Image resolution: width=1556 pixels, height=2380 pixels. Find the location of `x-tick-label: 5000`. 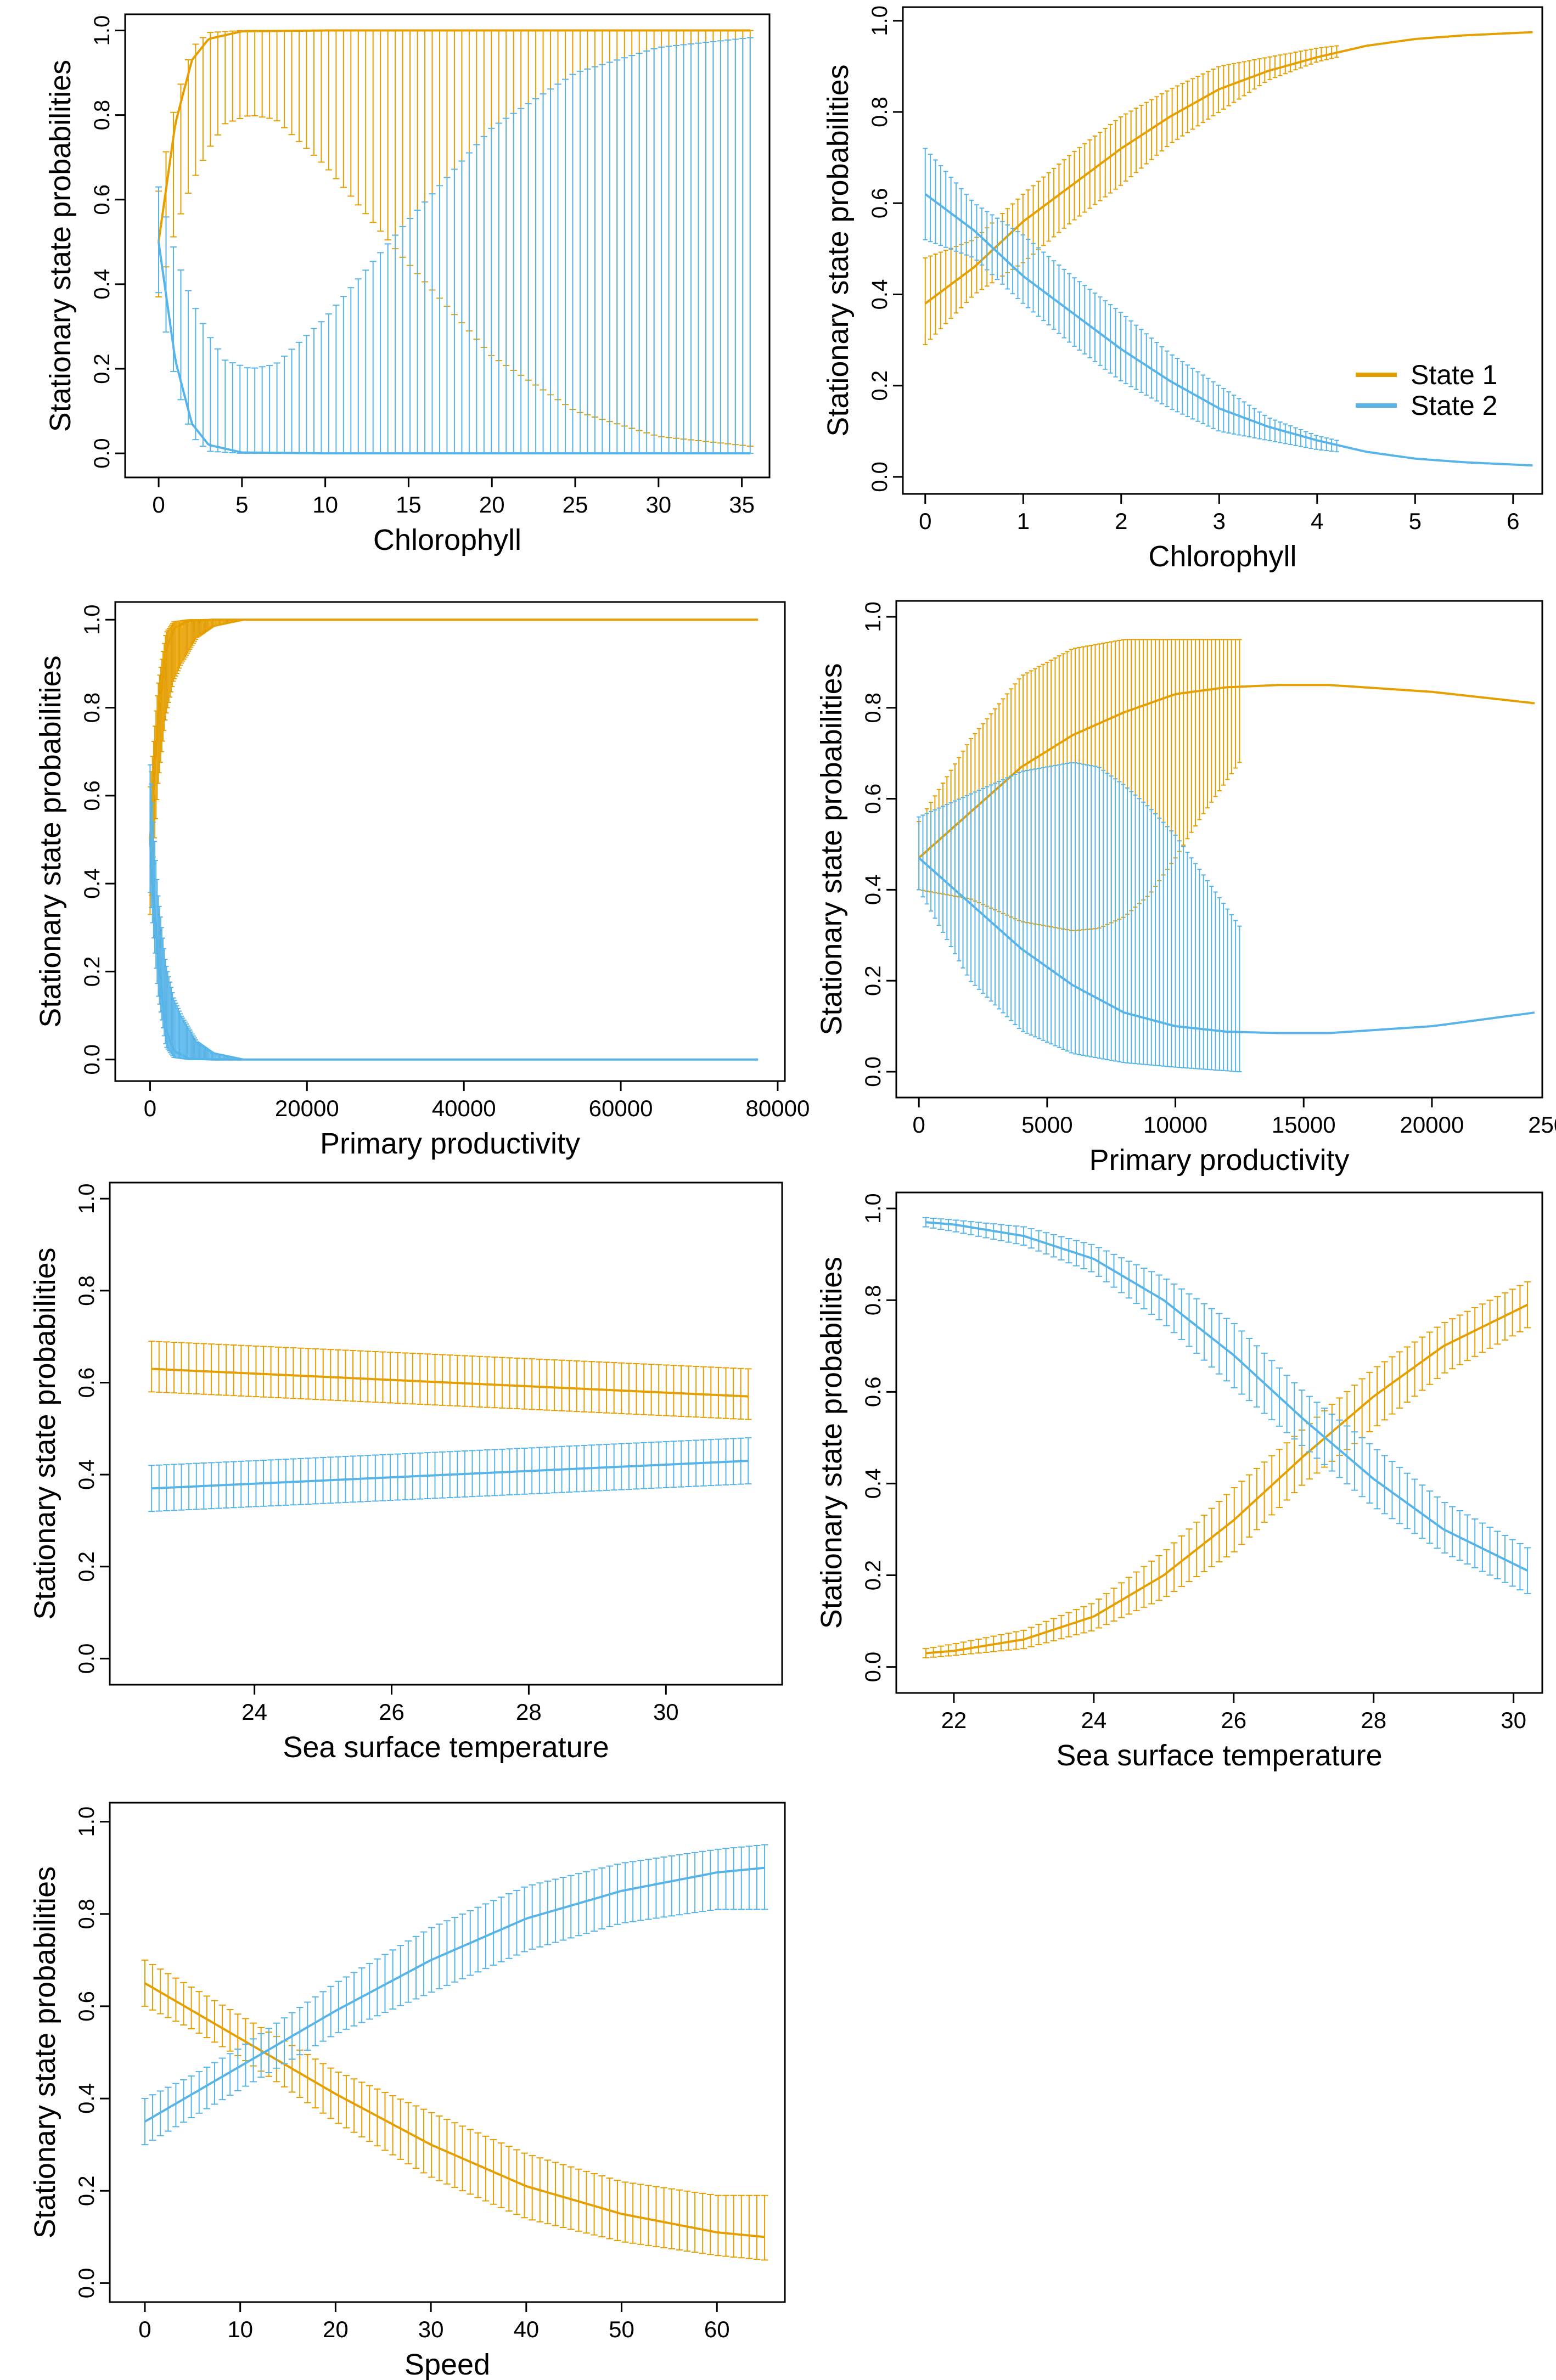

x-tick-label: 5000 is located at coordinates (1046, 1125).